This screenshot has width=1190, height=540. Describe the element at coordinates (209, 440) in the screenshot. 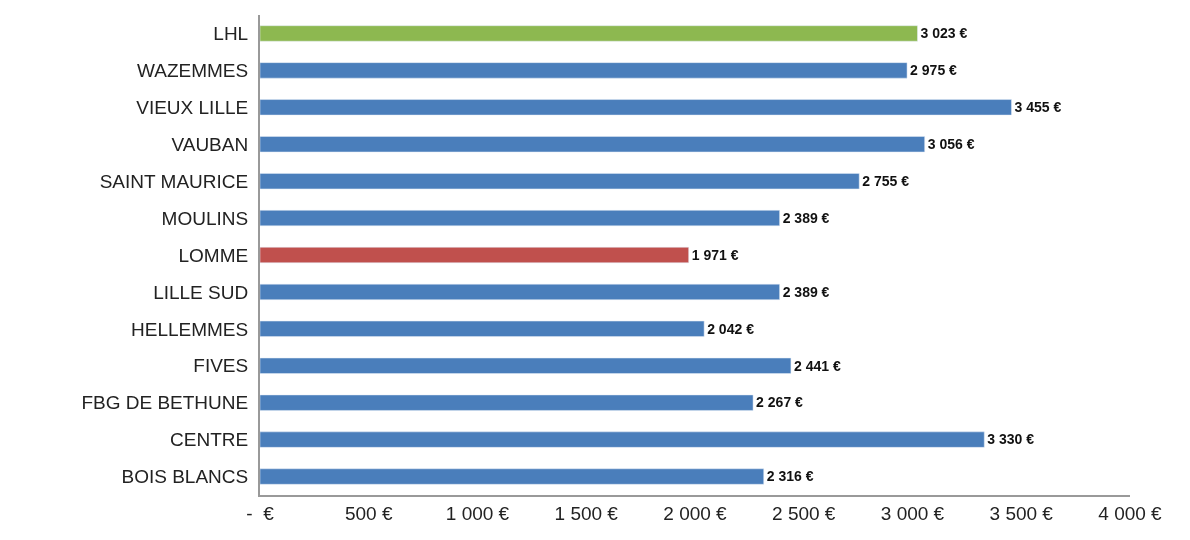

I see `y-tick-label: CENTRE` at that location.